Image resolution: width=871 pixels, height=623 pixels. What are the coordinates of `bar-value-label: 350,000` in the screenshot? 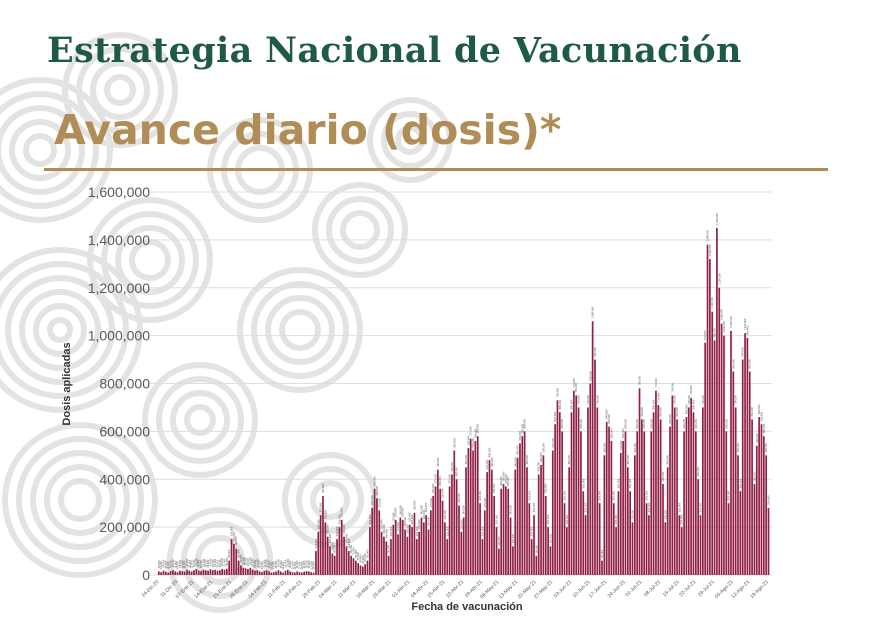 It's located at (630, 483).